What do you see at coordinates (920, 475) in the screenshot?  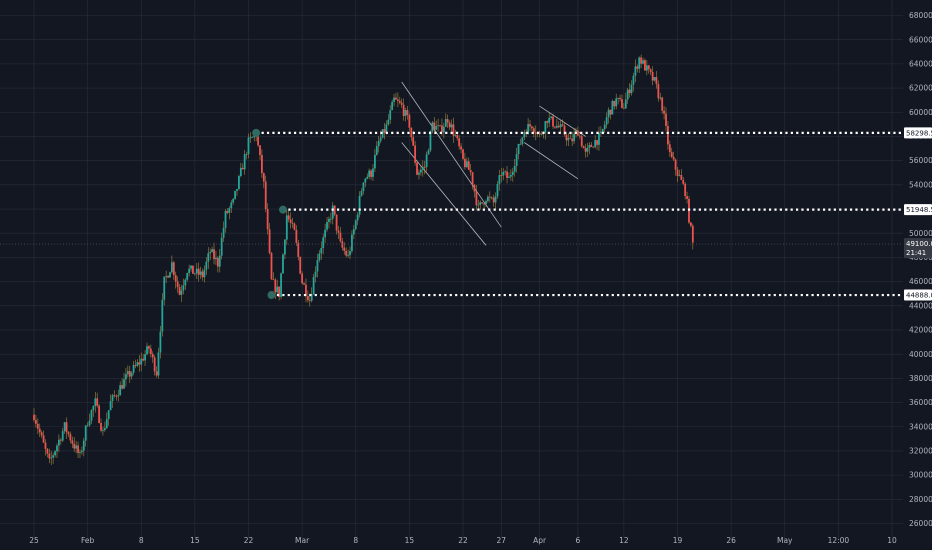 I see `price-tick-label: 30000.0` at bounding box center [920, 475].